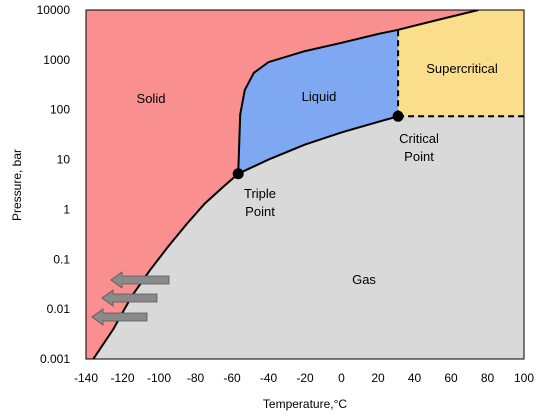  What do you see at coordinates (17, 185) in the screenshot?
I see `y-axis-title: Pressure, bar` at bounding box center [17, 185].